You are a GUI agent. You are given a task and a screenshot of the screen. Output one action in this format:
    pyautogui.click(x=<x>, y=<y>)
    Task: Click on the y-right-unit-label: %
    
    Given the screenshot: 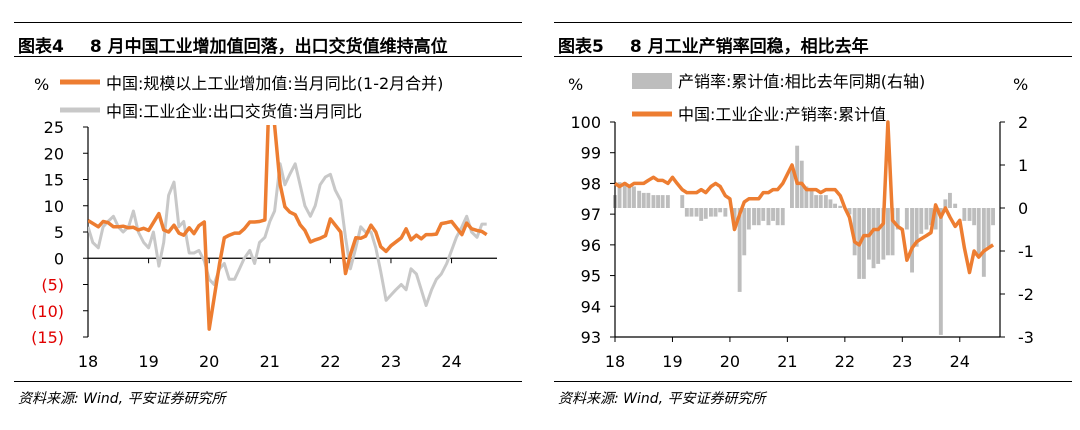 What is the action you would take?
    pyautogui.click(x=1020, y=84)
    